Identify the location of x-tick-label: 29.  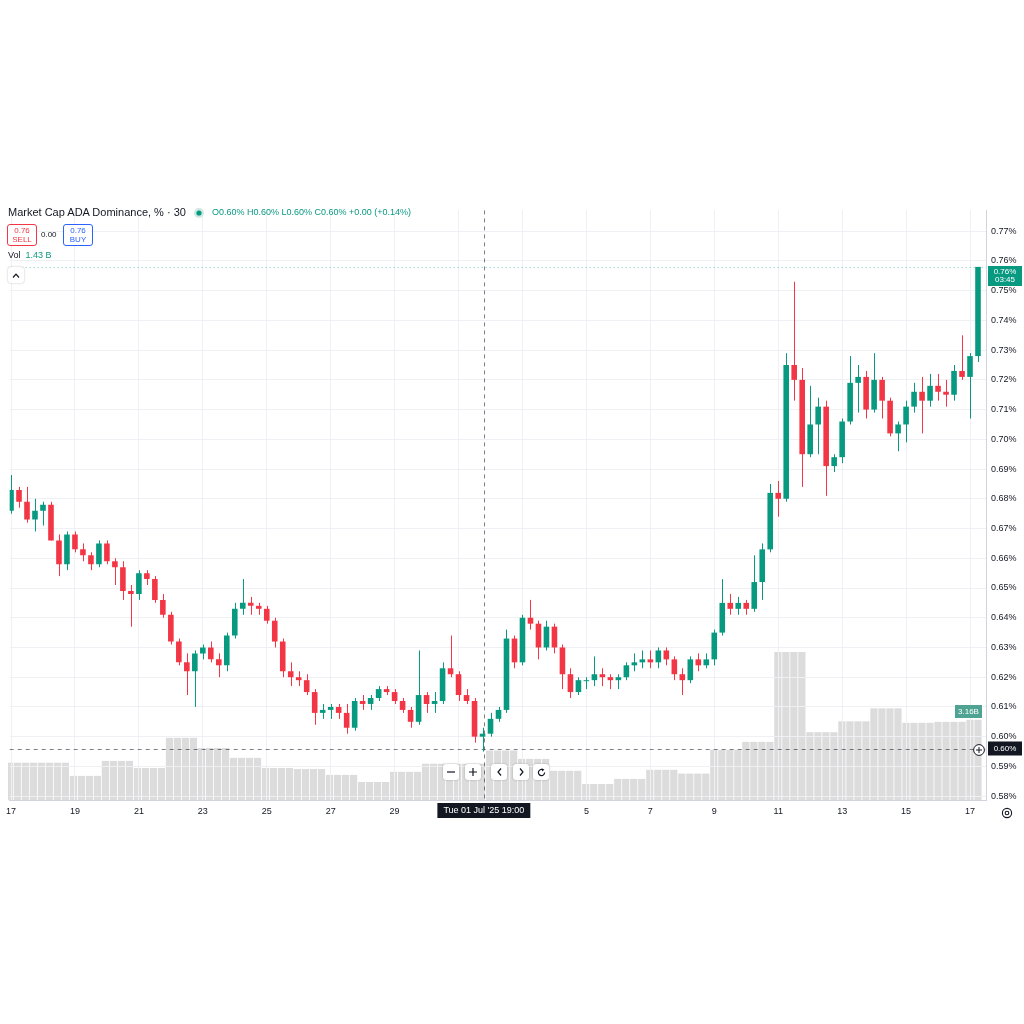
(394, 810).